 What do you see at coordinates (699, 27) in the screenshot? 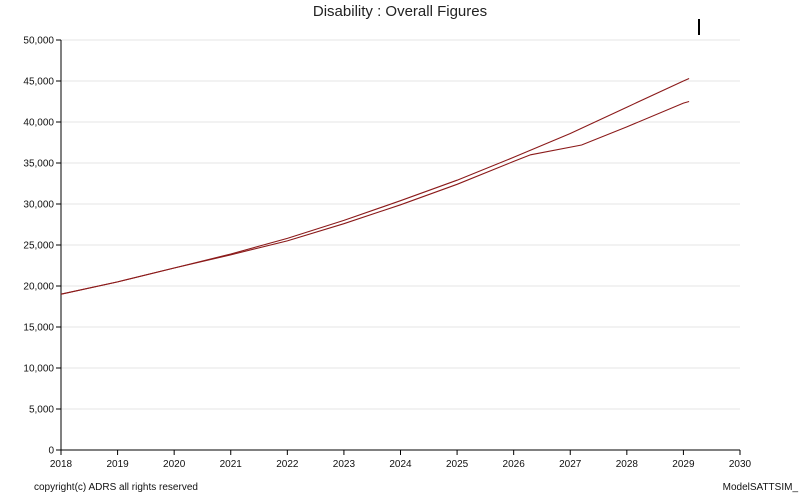
I see `text-cursor-marker` at bounding box center [699, 27].